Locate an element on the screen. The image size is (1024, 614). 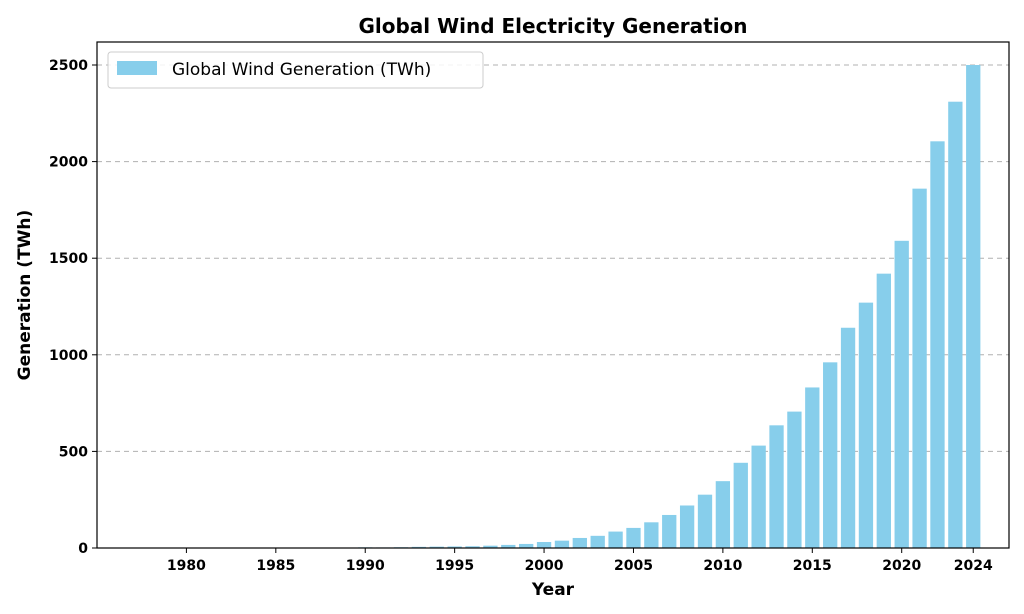
y-tick-label: 500 is located at coordinates (73, 452).